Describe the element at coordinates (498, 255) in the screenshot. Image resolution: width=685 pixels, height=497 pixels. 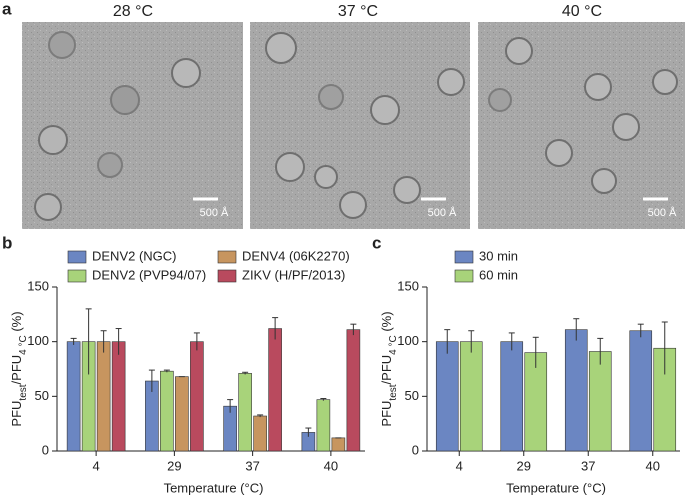
I see `legend-label: 30 min` at that location.